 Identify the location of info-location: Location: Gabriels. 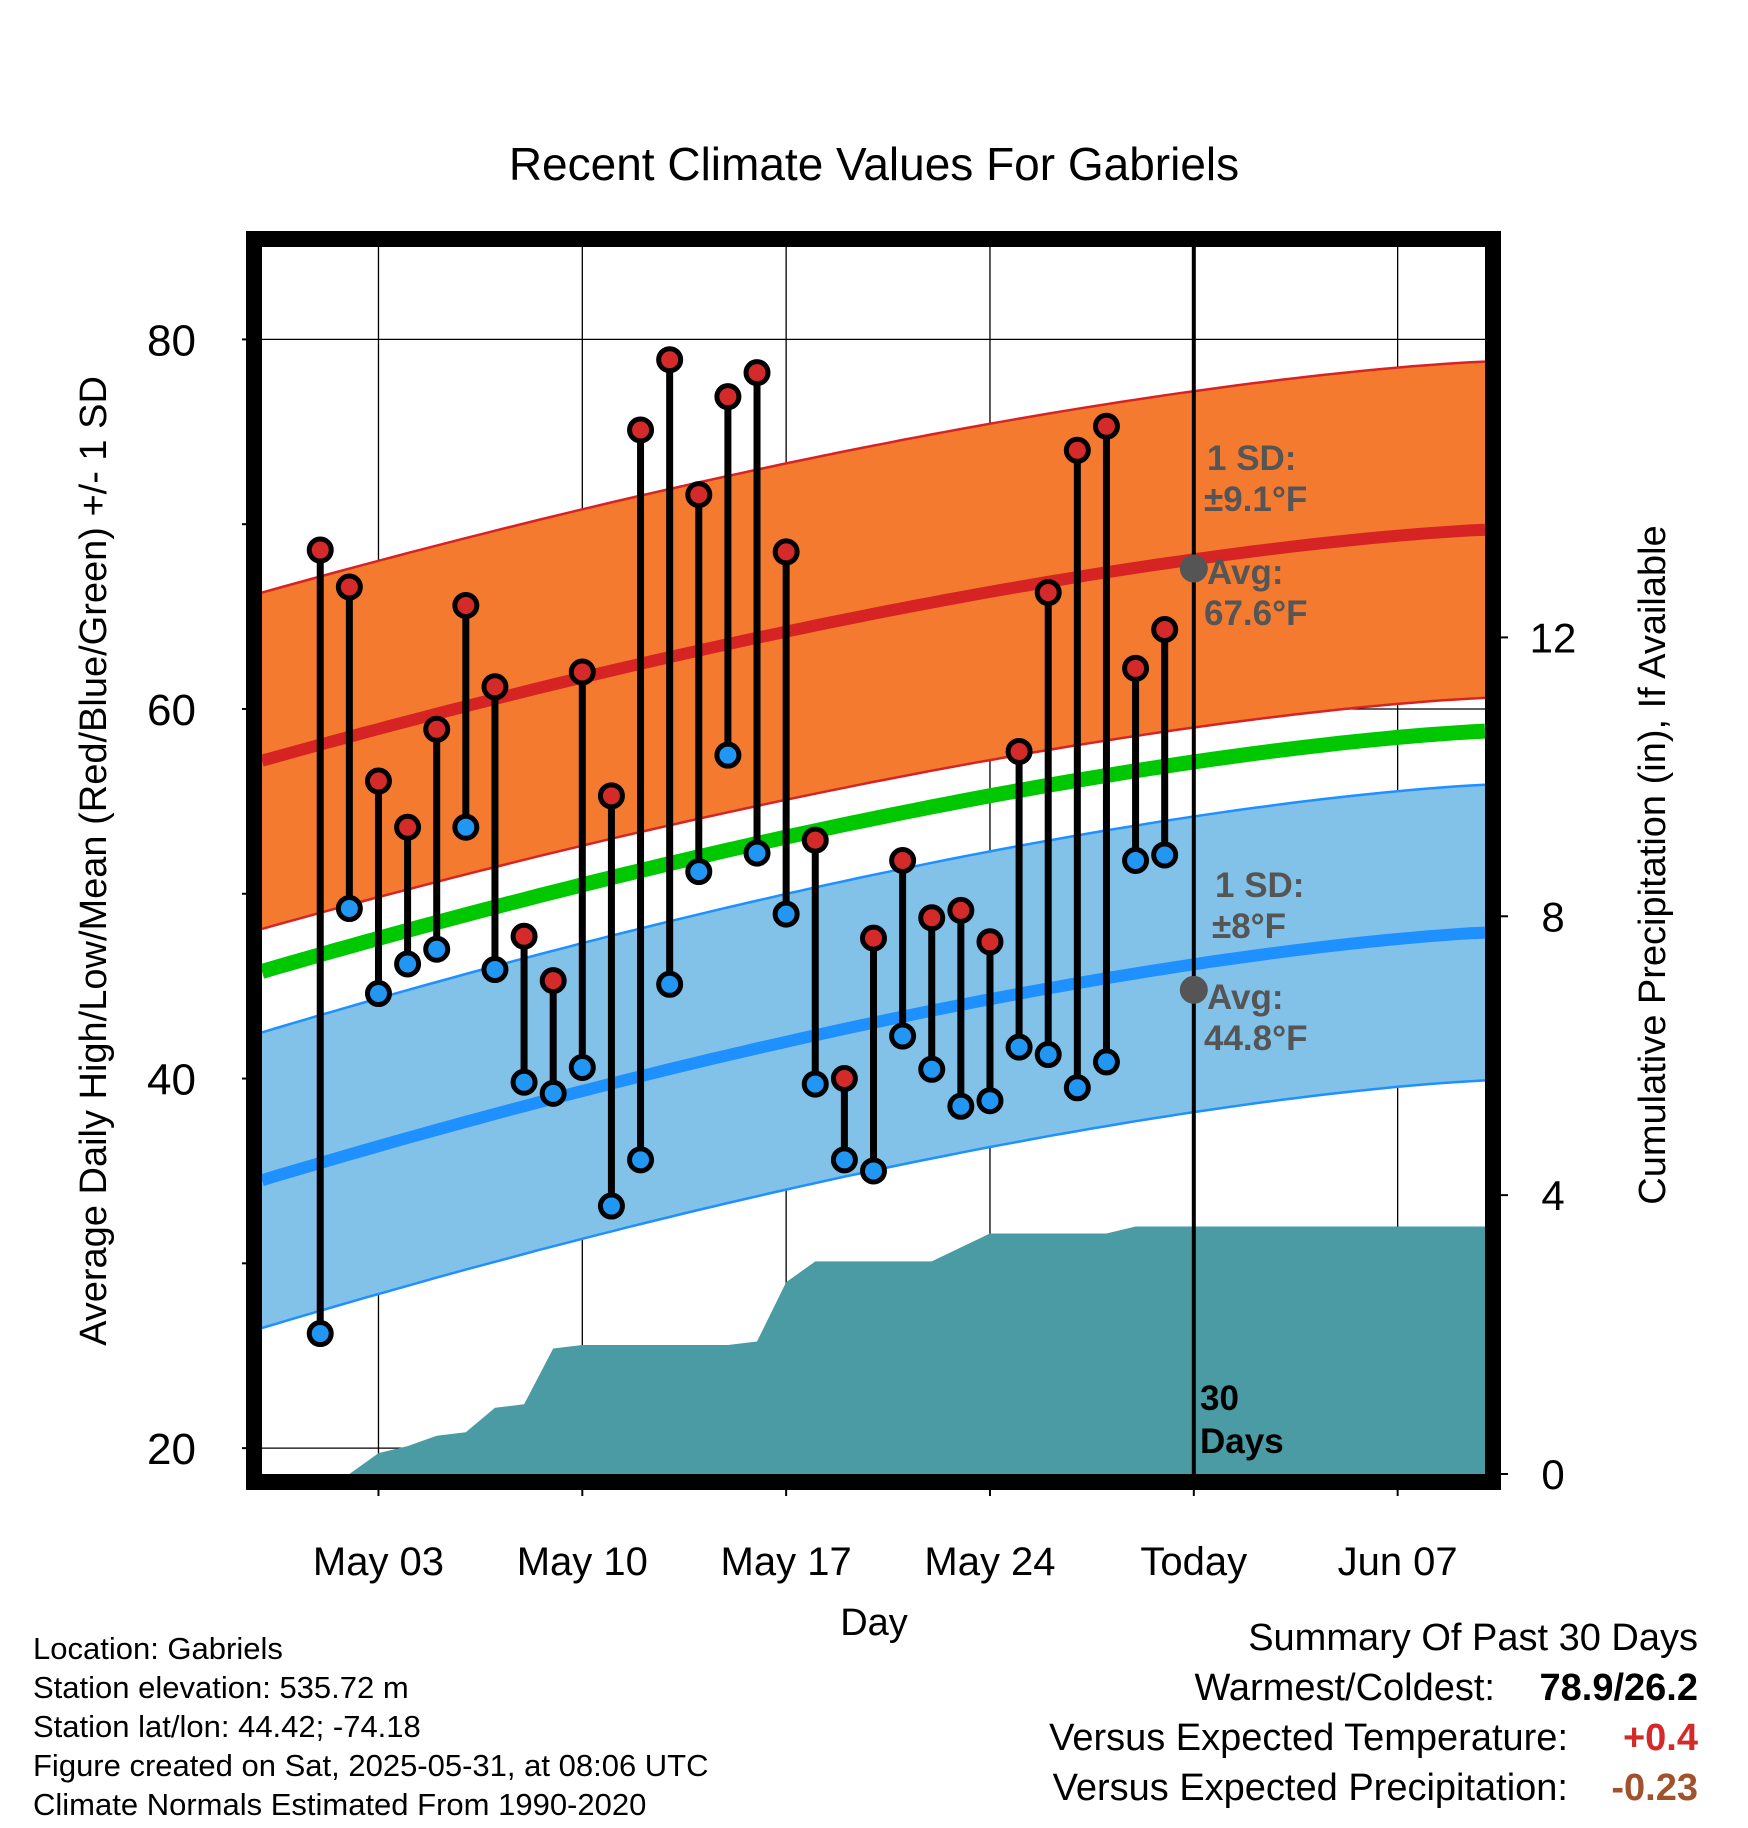
(158, 1648).